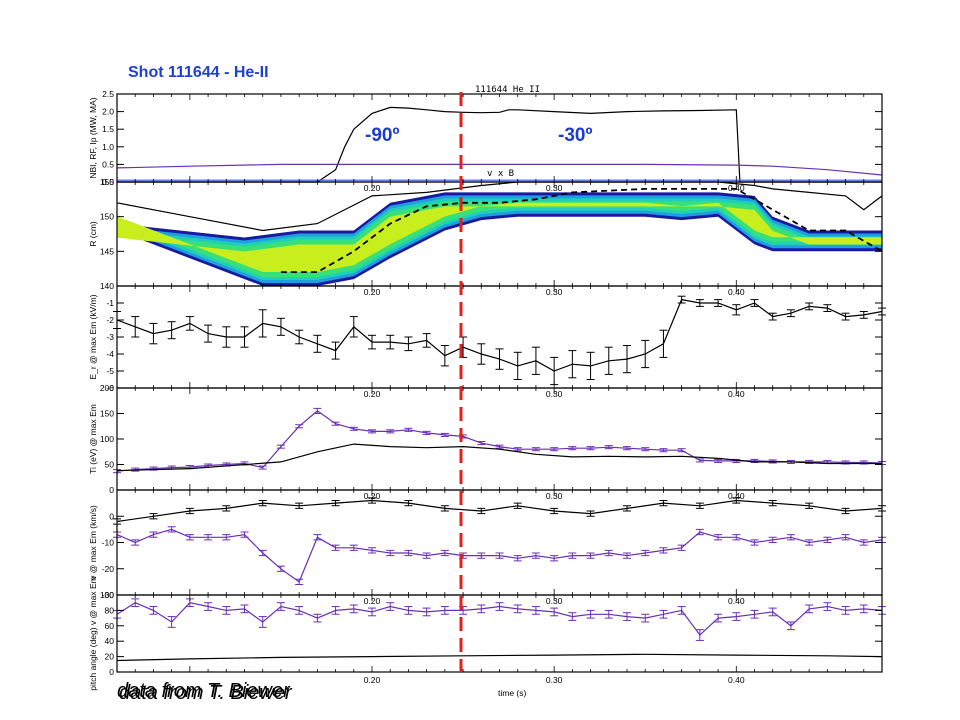  I want to click on y-tick-label: 40, so click(110, 641).